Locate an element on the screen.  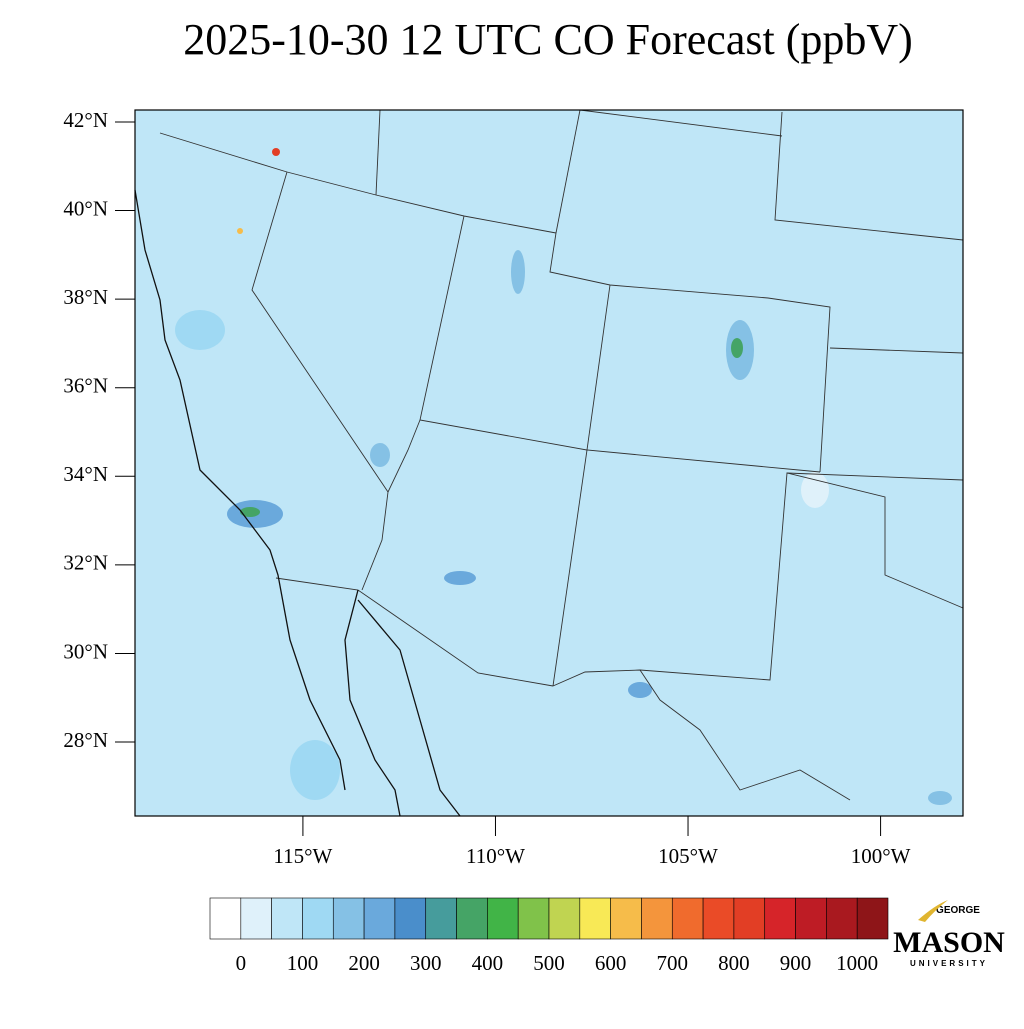
lat-tick-label: 36°N is located at coordinates (85, 386).